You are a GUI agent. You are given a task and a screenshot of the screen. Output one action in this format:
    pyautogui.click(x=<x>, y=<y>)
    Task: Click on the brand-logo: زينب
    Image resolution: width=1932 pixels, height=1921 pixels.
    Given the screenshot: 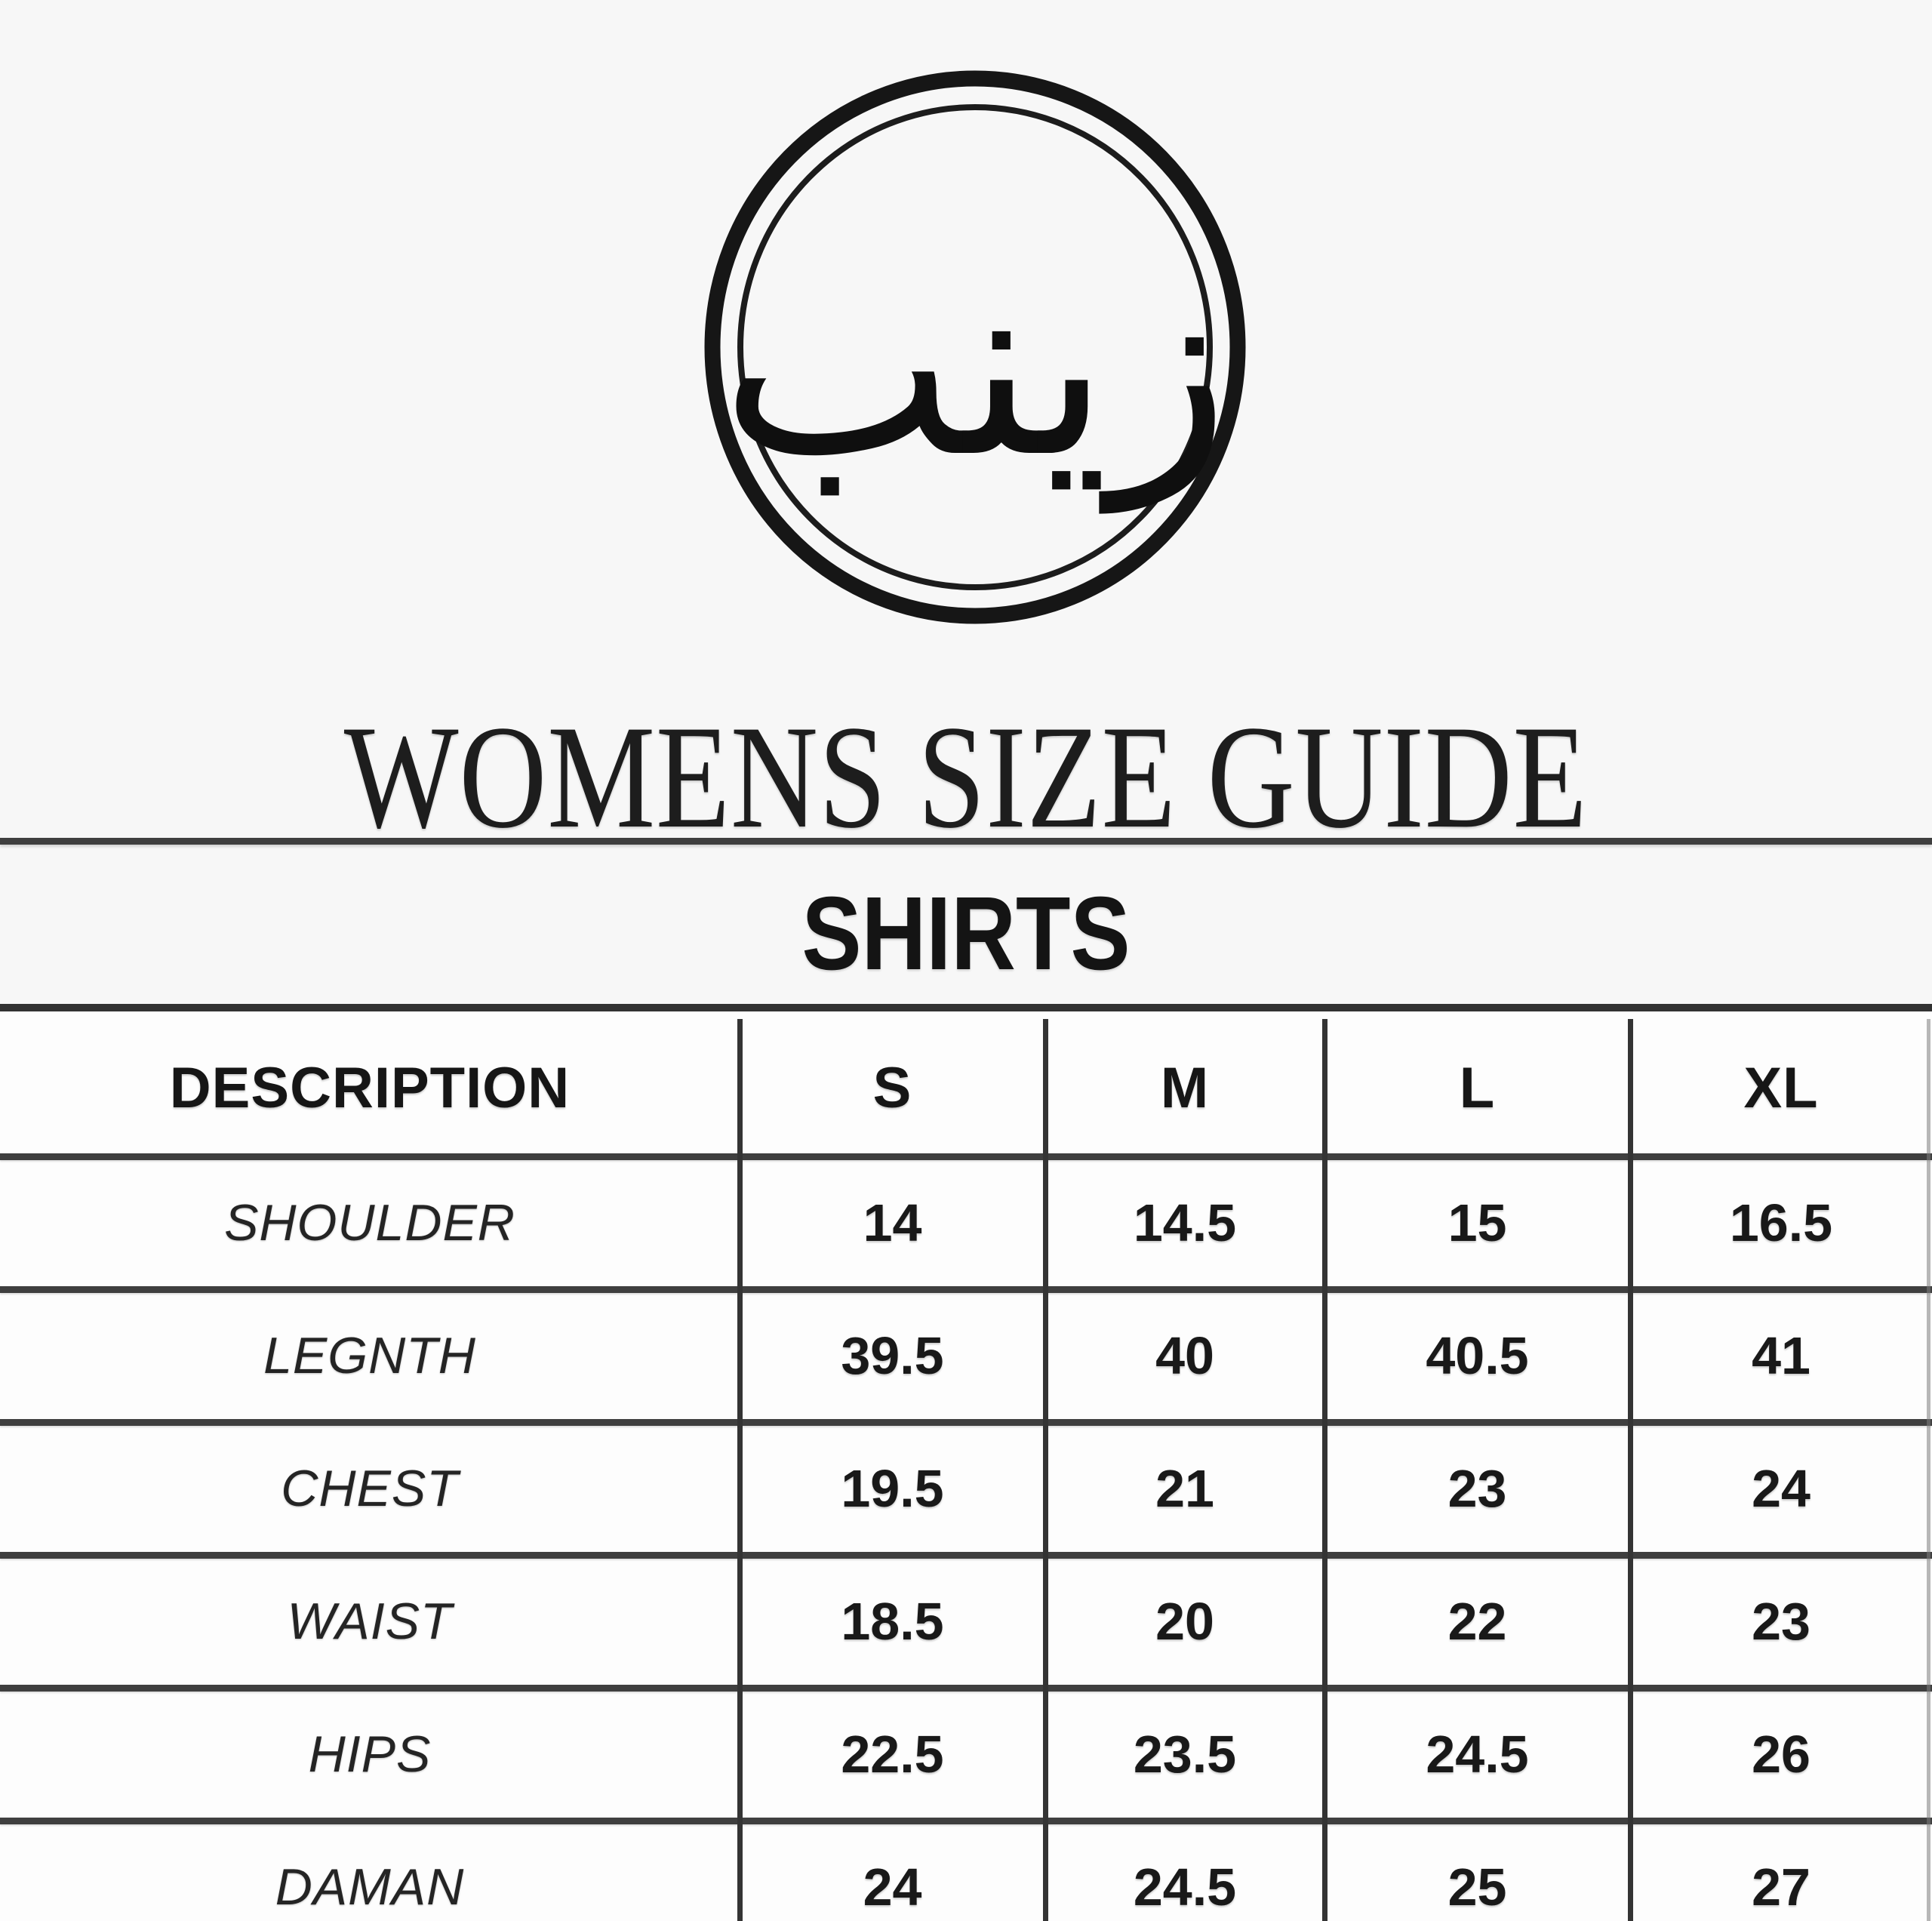 What is the action you would take?
    pyautogui.click(x=975, y=347)
    